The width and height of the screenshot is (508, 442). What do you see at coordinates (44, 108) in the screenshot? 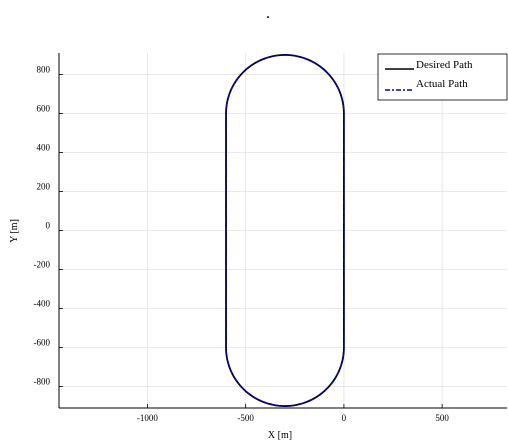
I see `y-tick-label: 600` at bounding box center [44, 108].